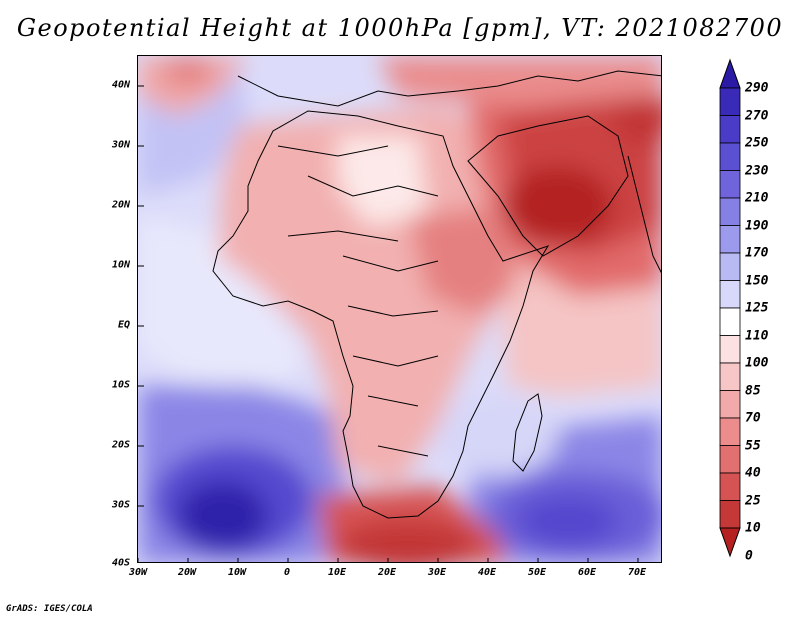 Image resolution: width=800 pixels, height=618 pixels. What do you see at coordinates (757, 88) in the screenshot?
I see `colorbar-tick-label: 290` at bounding box center [757, 88].